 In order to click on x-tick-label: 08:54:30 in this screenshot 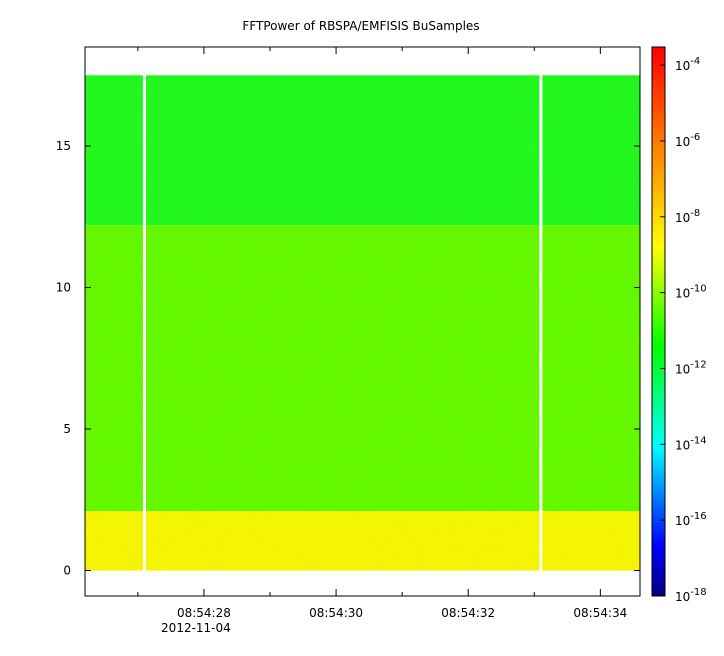, I will do `click(336, 613)`.